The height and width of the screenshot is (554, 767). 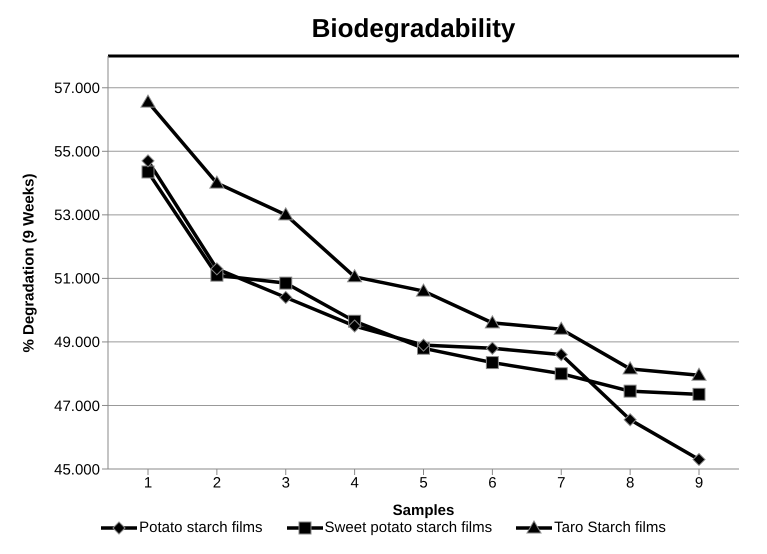 I want to click on y-tick-label: 51.000, so click(x=77, y=279).